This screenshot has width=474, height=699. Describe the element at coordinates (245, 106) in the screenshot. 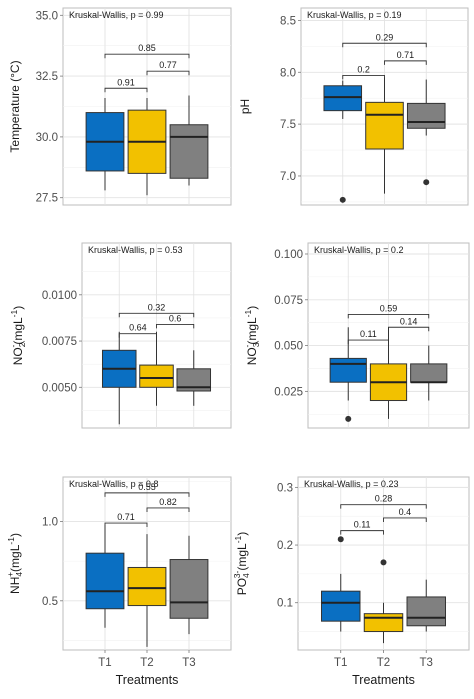

I see `y-axis-label: pH` at that location.